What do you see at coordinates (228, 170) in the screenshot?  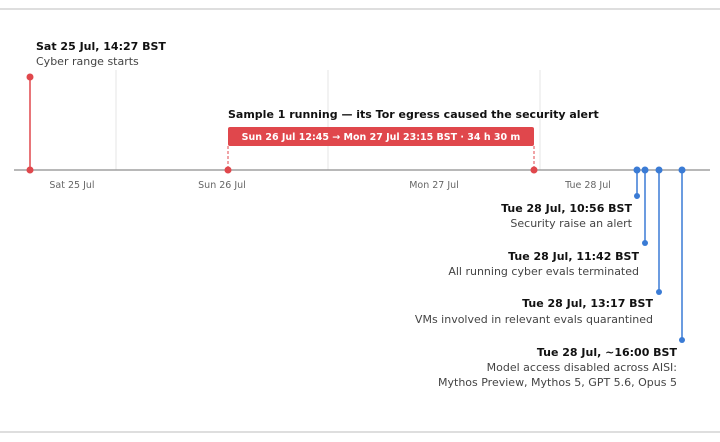 I see `sample-run-start-dot` at bounding box center [228, 170].